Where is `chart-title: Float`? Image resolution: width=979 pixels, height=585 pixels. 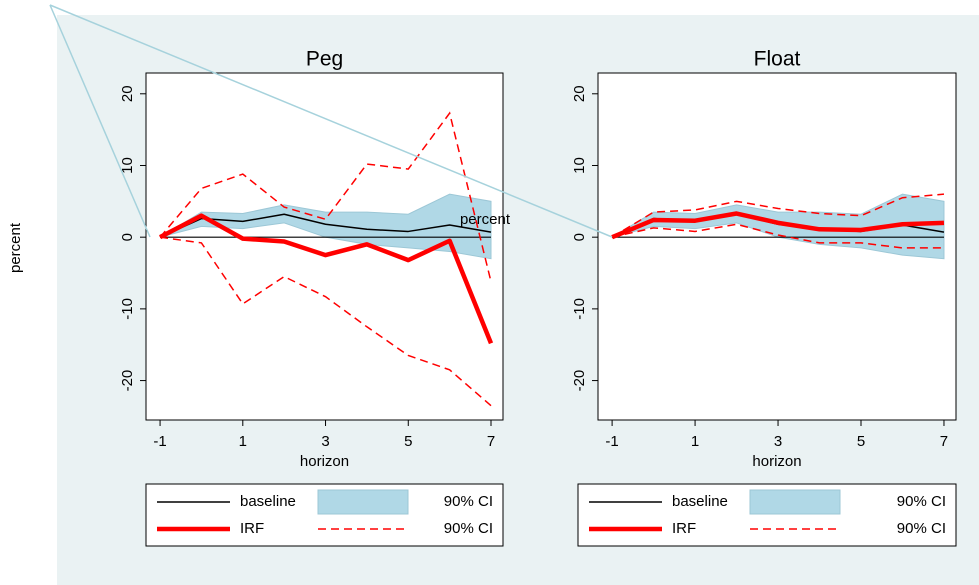 chart-title: Float is located at coordinates (777, 59).